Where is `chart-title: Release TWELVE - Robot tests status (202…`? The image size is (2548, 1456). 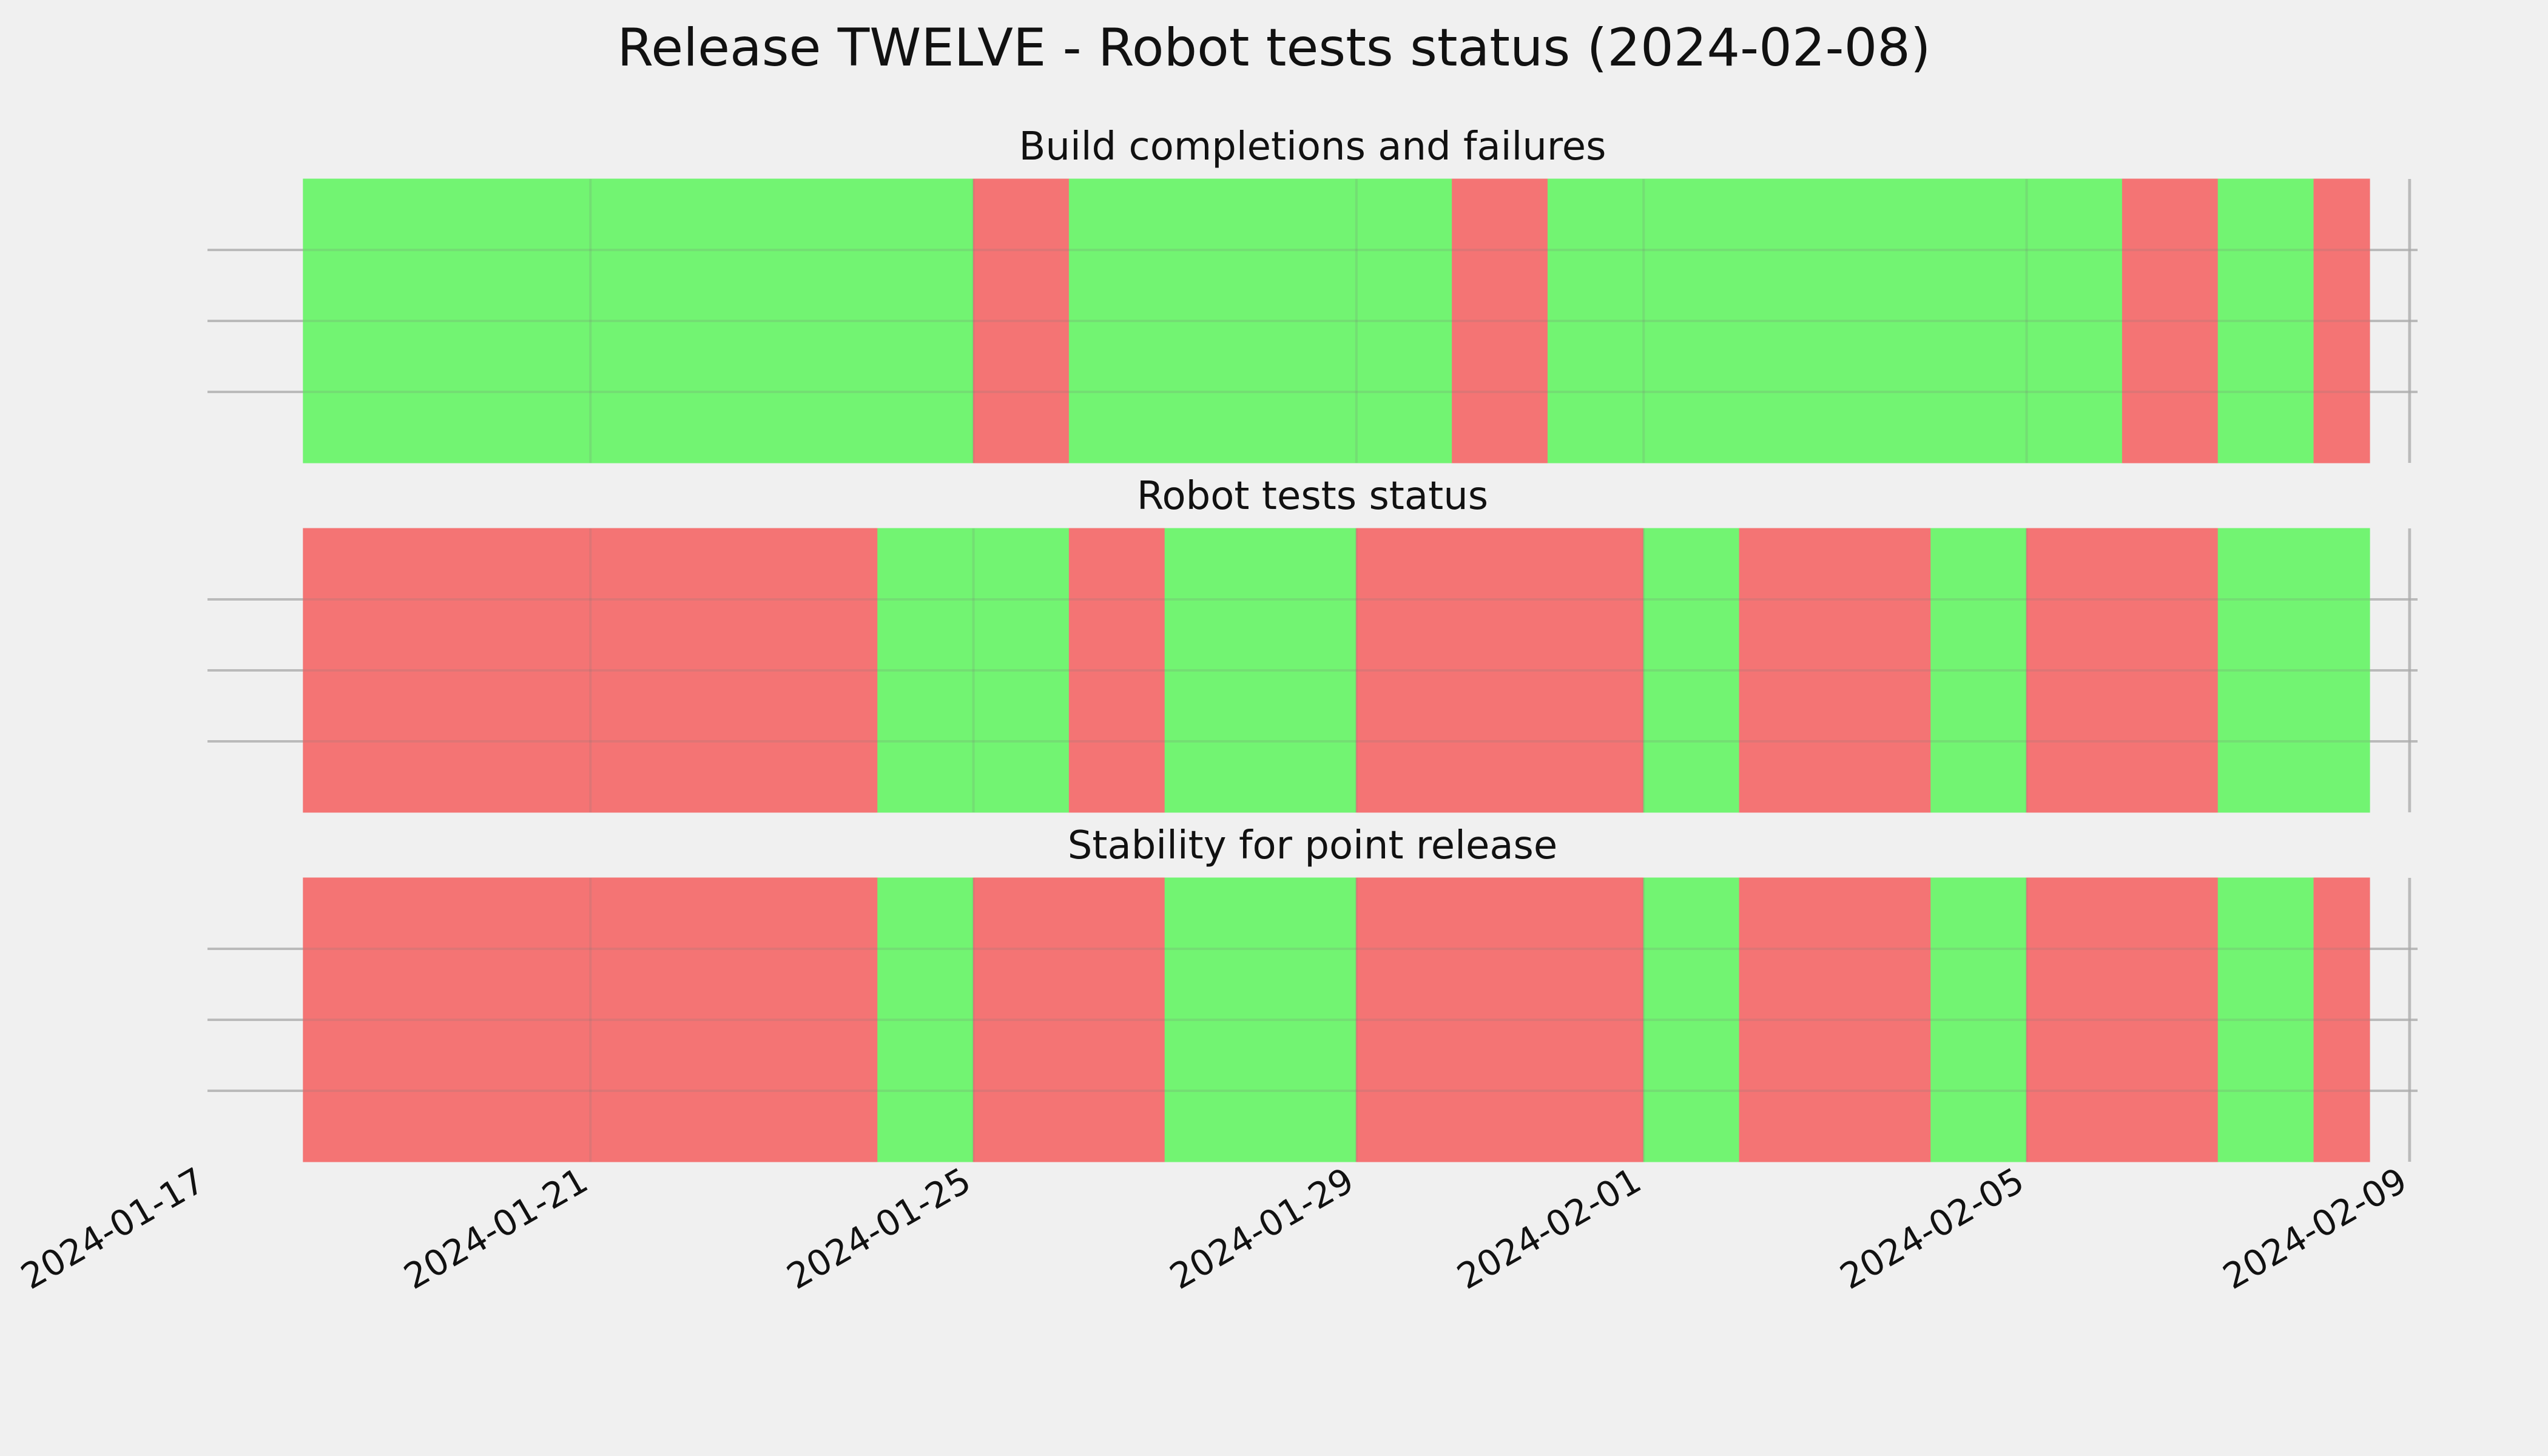 chart-title: Release TWELVE - Robot tests status (202… is located at coordinates (1273, 48).